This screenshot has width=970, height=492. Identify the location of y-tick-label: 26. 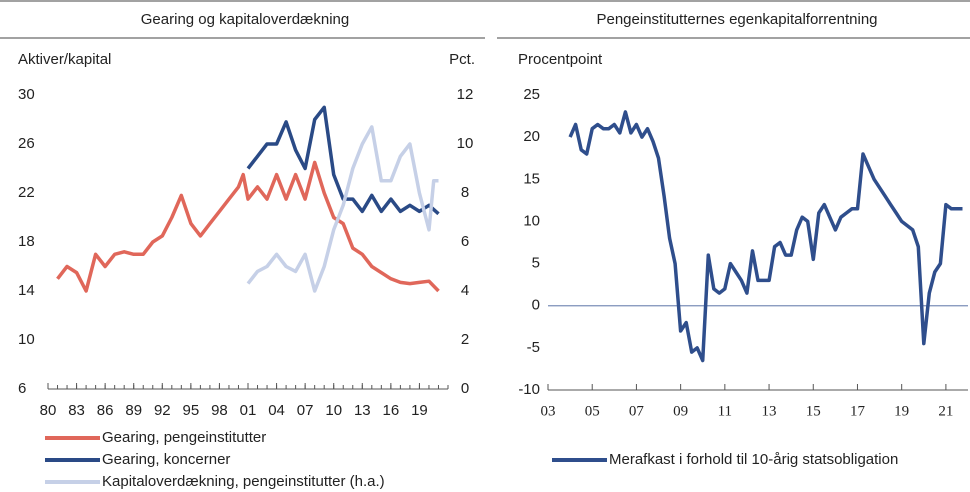
(26, 143).